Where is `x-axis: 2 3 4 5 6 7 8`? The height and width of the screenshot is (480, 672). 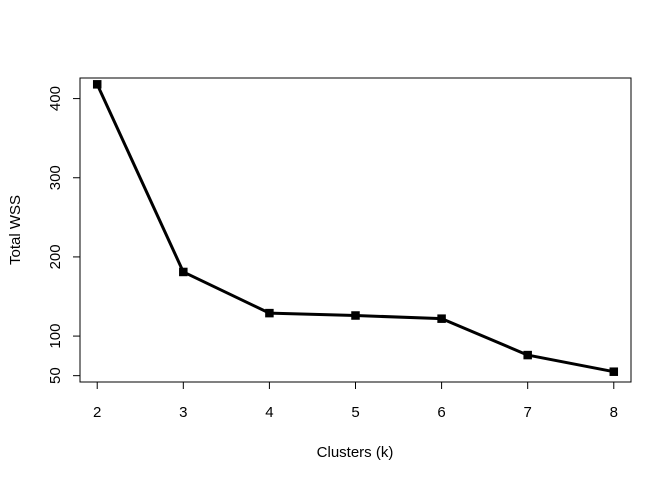
x-axis: 2 3 4 5 6 7 8 is located at coordinates (355, 401).